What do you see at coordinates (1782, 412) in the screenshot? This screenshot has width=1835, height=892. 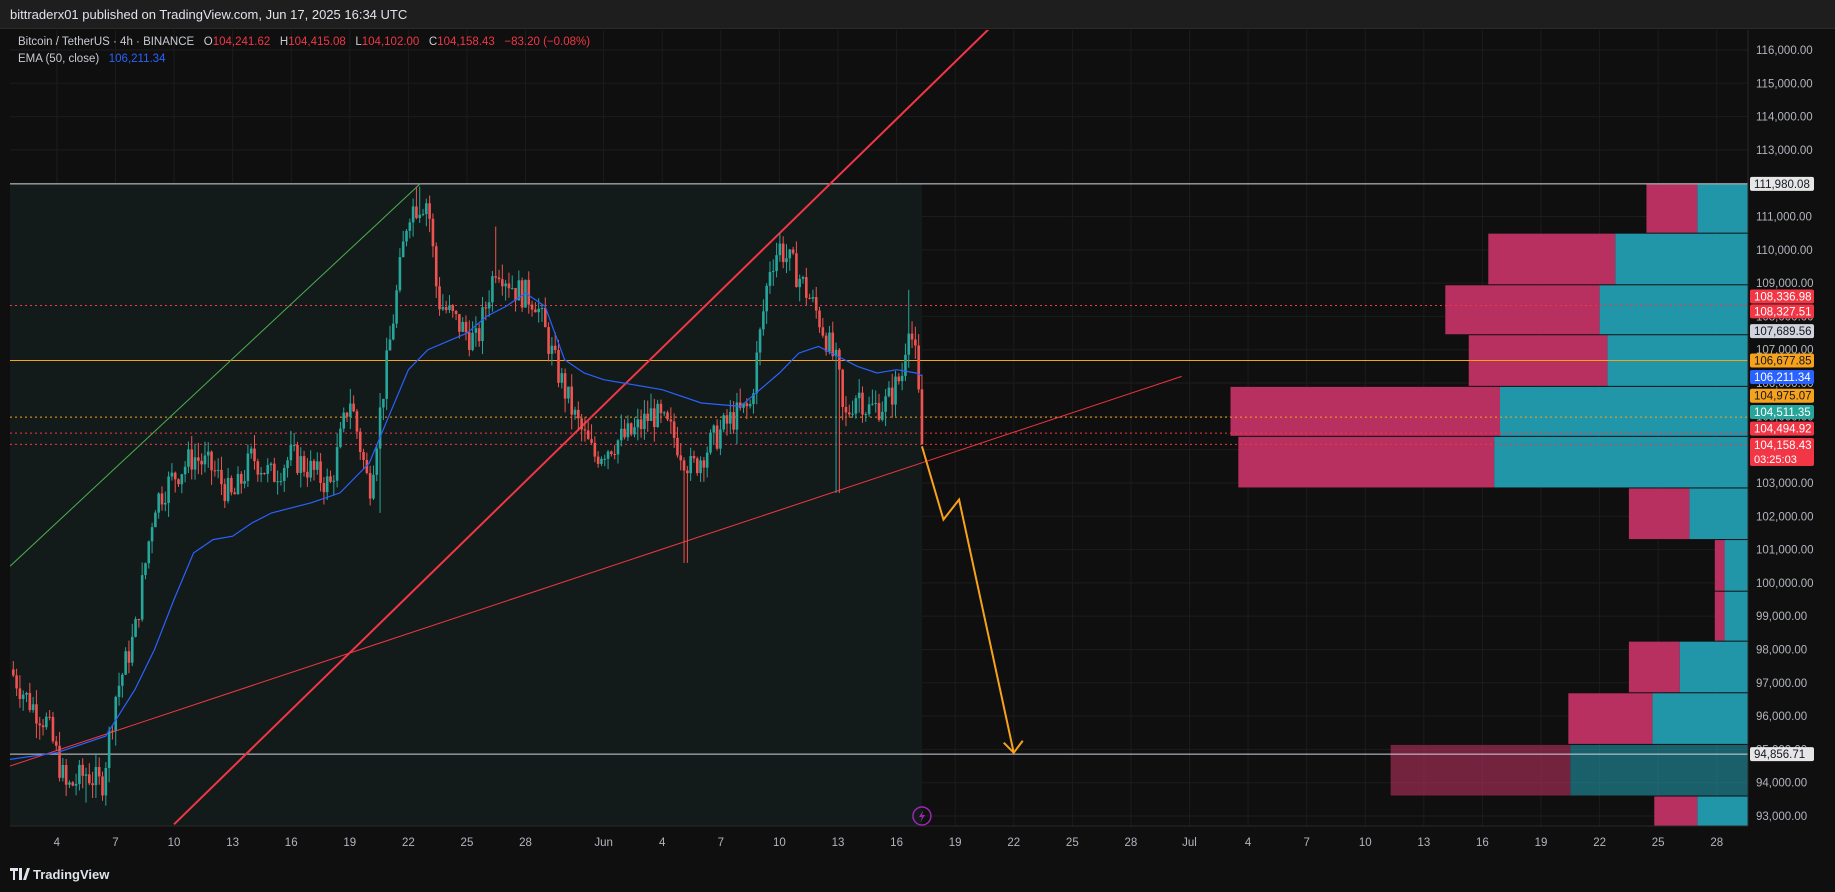 I see `price-badge: 104,511.35` at bounding box center [1782, 412].